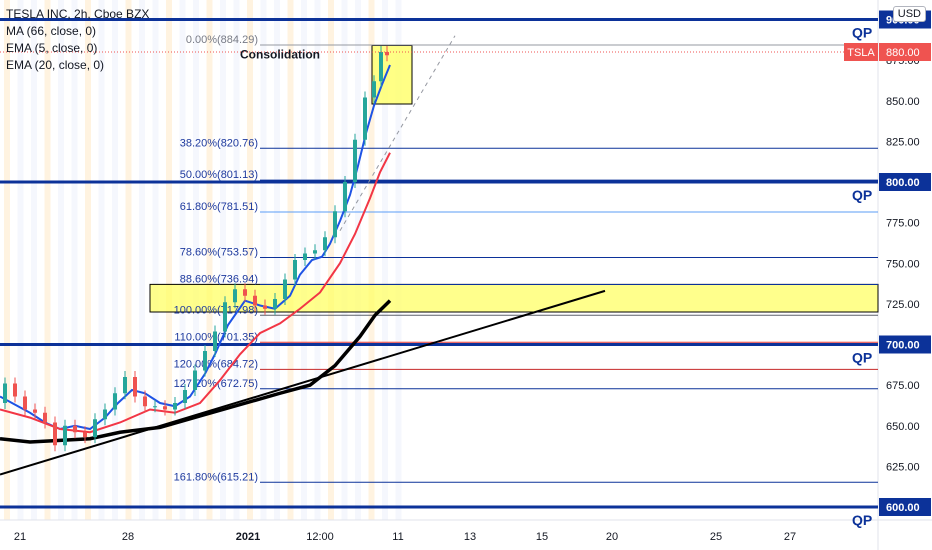 This screenshot has width=932, height=550. Describe the element at coordinates (78, 14) in the screenshot. I see `symbol-title: TESLA INC, 2h, Cboe BZX` at that location.